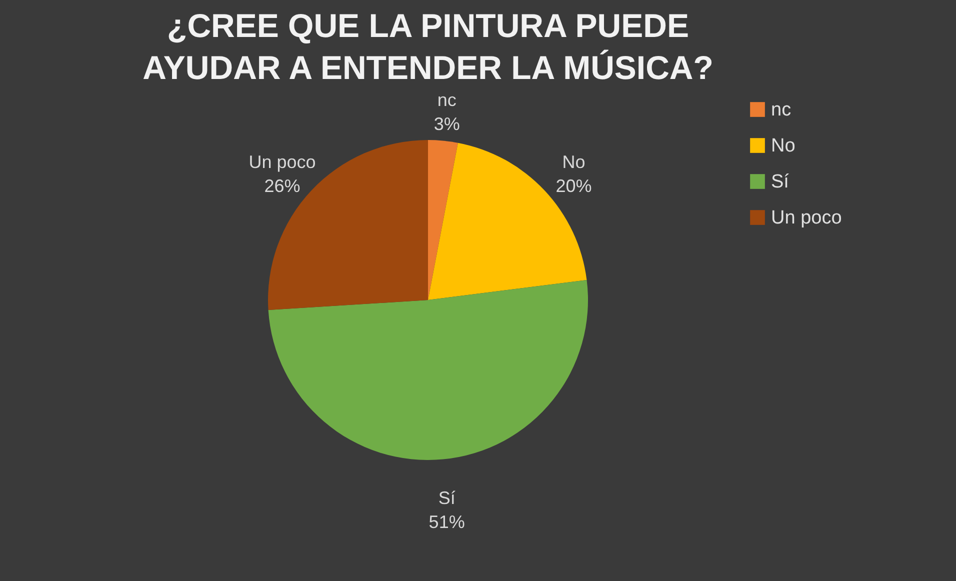  I want to click on slice-label: Sí, so click(447, 498).